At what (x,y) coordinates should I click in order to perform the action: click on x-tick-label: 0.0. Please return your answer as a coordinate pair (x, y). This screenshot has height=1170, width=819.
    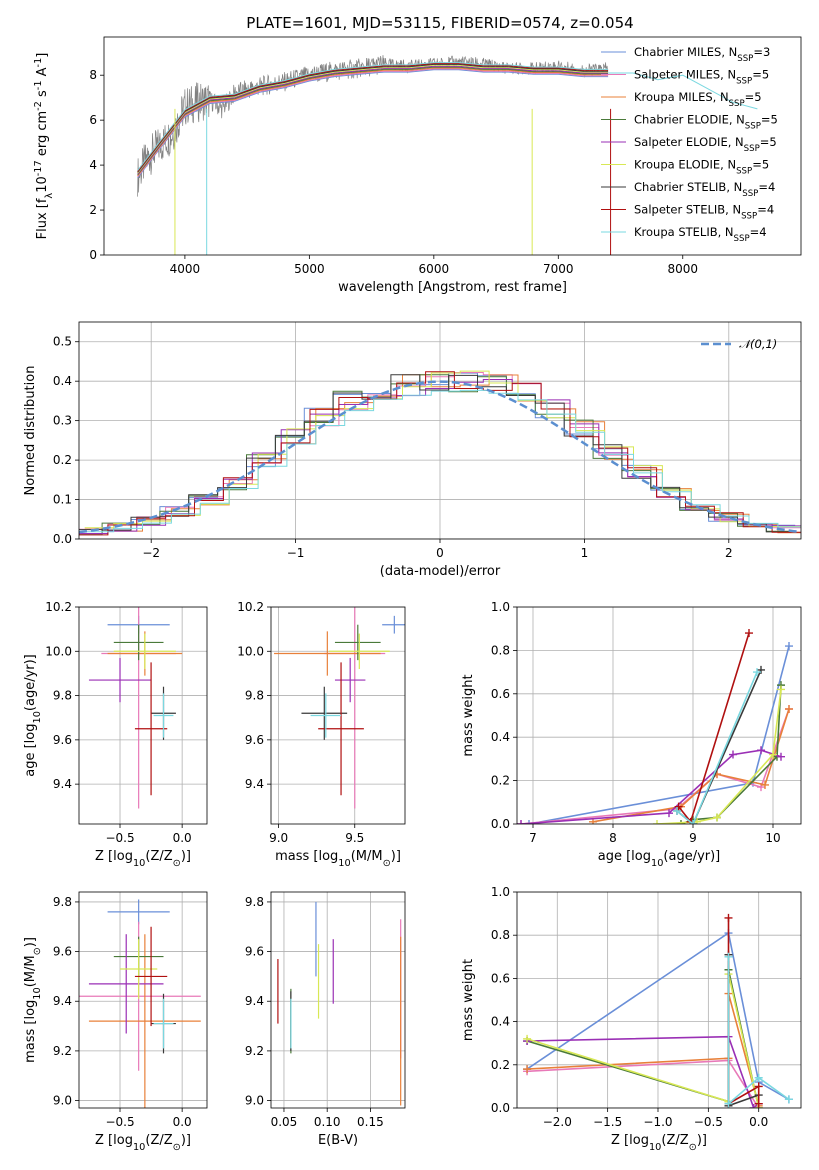
    Looking at the image, I should click on (182, 1122).